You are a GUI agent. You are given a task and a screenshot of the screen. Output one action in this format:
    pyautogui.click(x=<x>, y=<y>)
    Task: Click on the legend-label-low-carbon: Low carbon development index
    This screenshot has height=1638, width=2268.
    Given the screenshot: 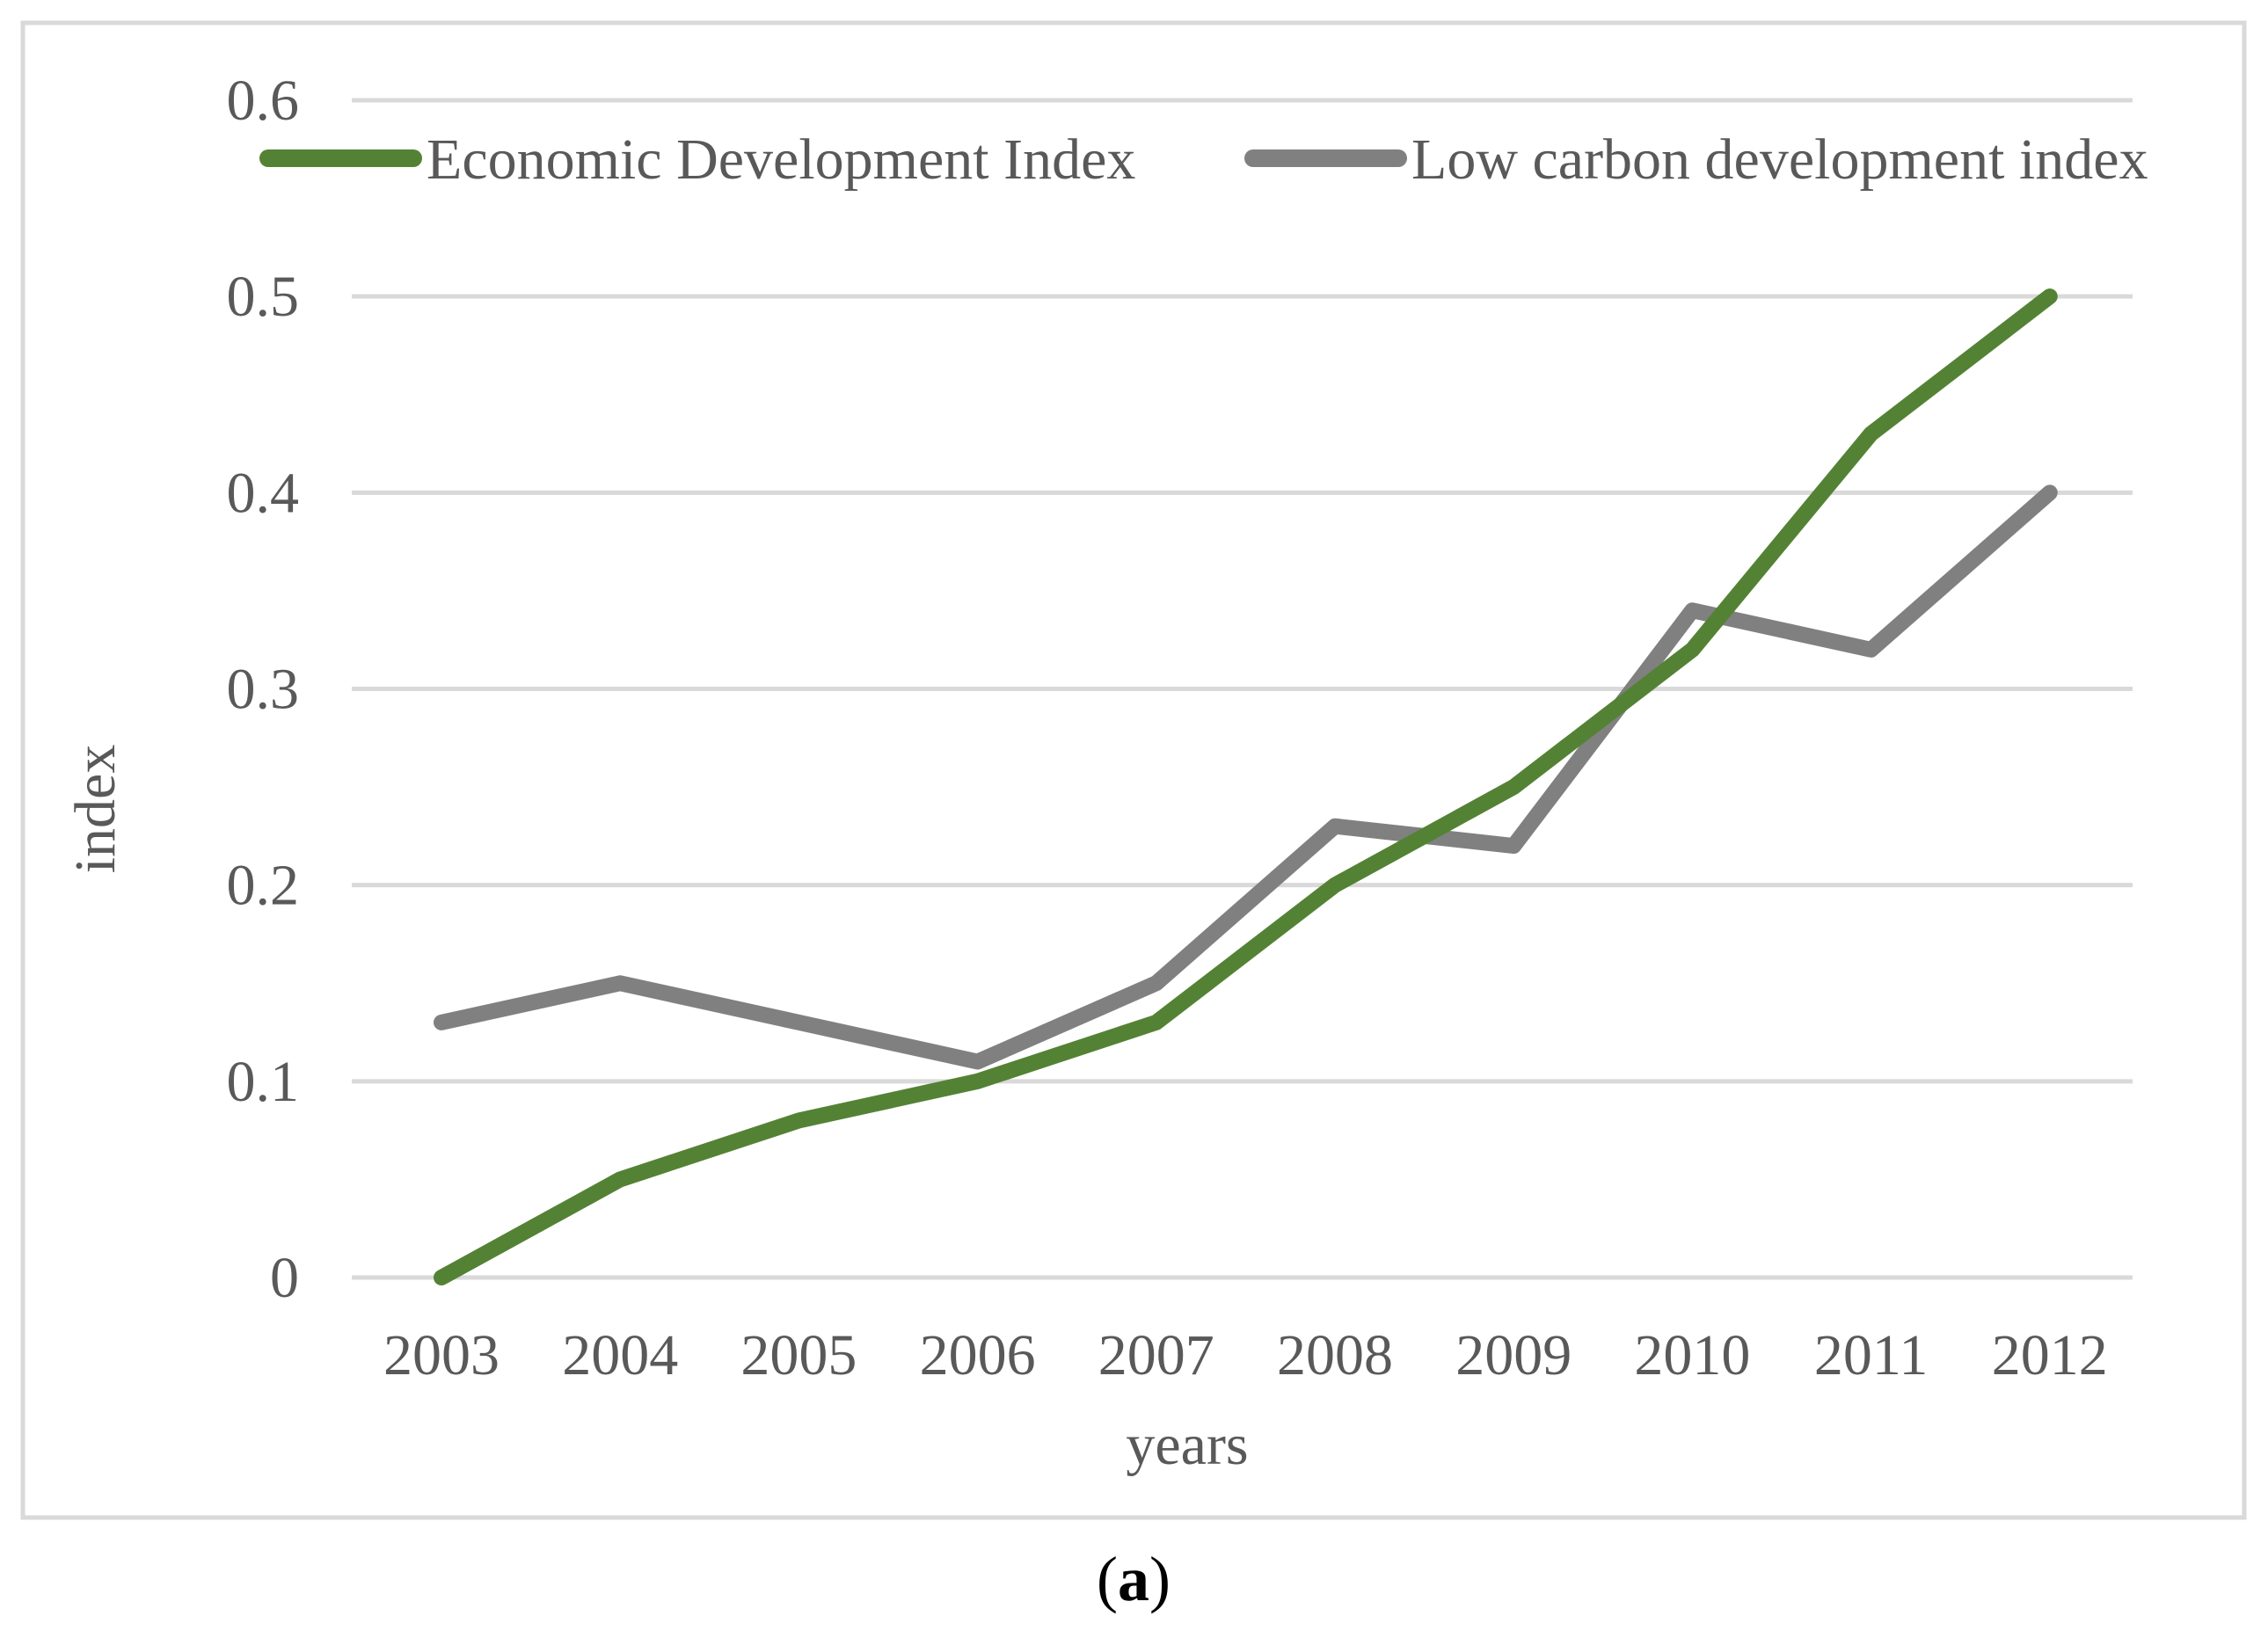 What is the action you would take?
    pyautogui.click(x=1779, y=159)
    